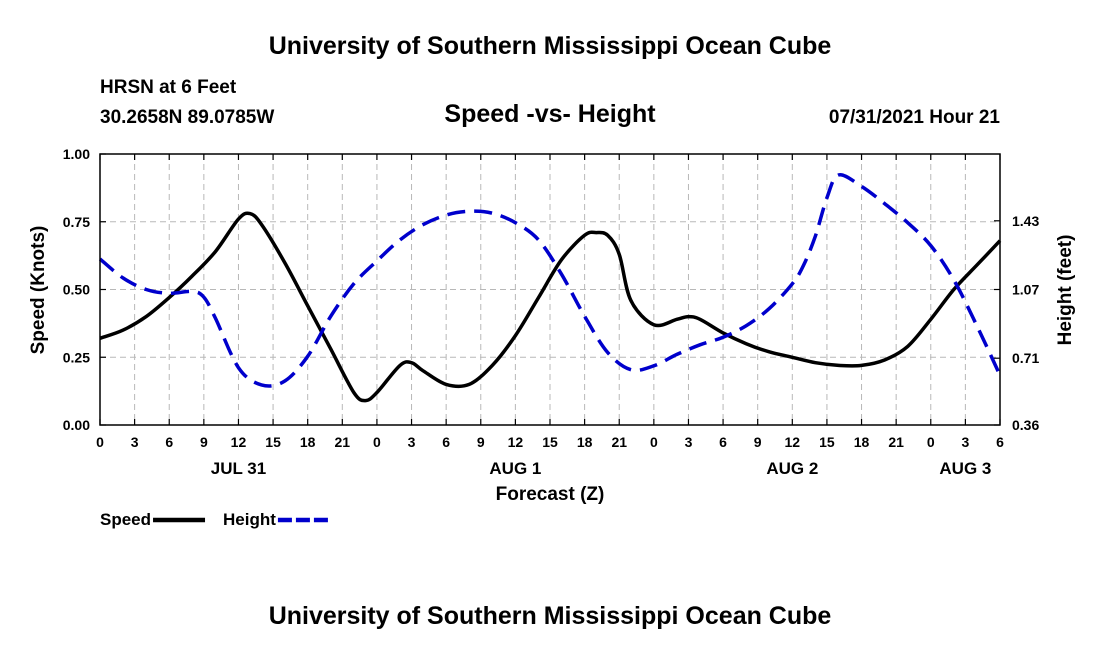  Describe the element at coordinates (215, 519) in the screenshot. I see `chart-legend: Speed Height` at that location.